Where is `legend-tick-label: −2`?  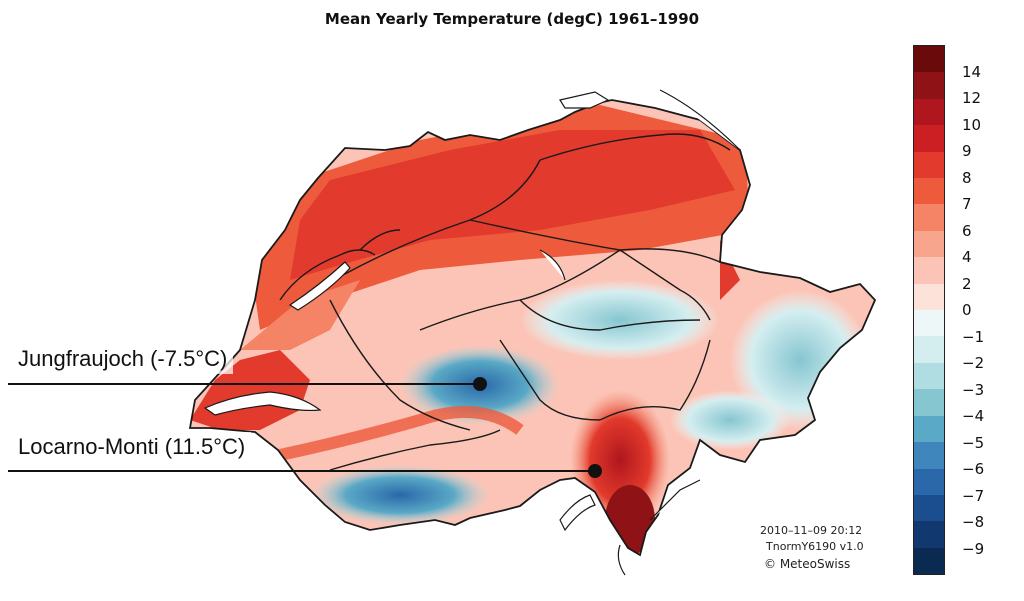
legend-tick-label: −2 is located at coordinates (973, 363).